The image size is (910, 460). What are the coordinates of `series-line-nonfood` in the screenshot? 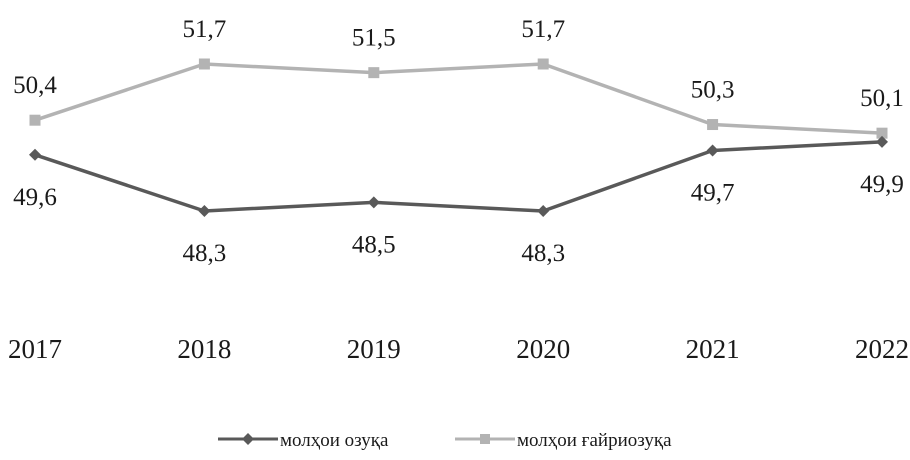 It's located at (458, 98).